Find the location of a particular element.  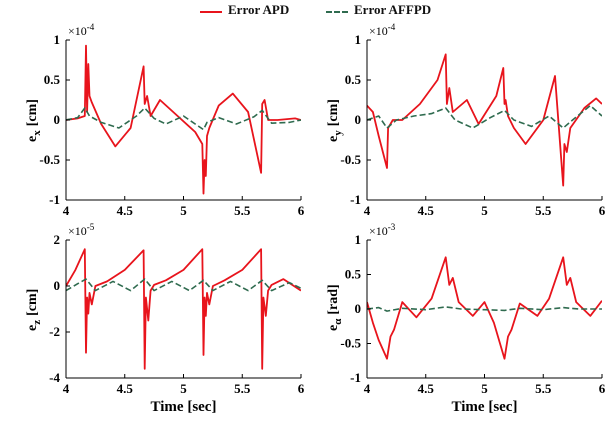

x-tick-label-ez: 5 is located at coordinates (183, 388).